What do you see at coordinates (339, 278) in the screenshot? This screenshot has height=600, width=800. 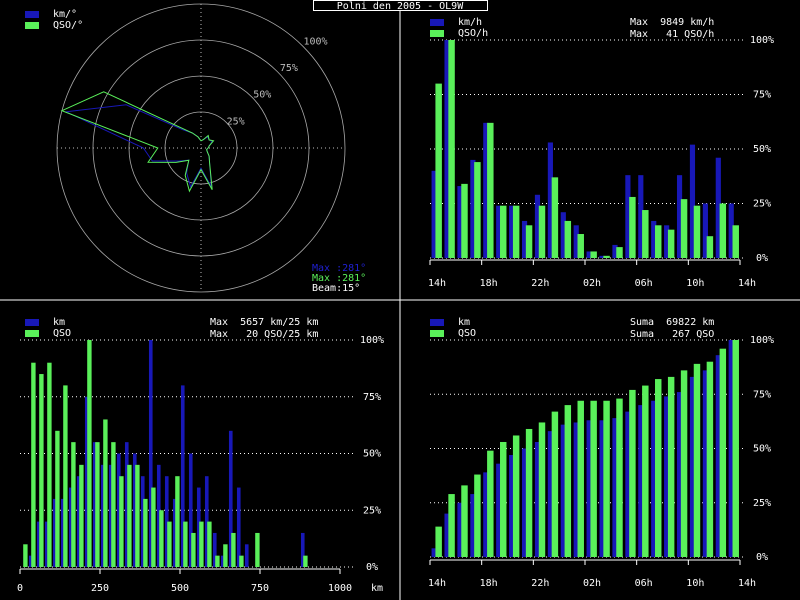 I see `annotation: Max :281°` at bounding box center [339, 278].